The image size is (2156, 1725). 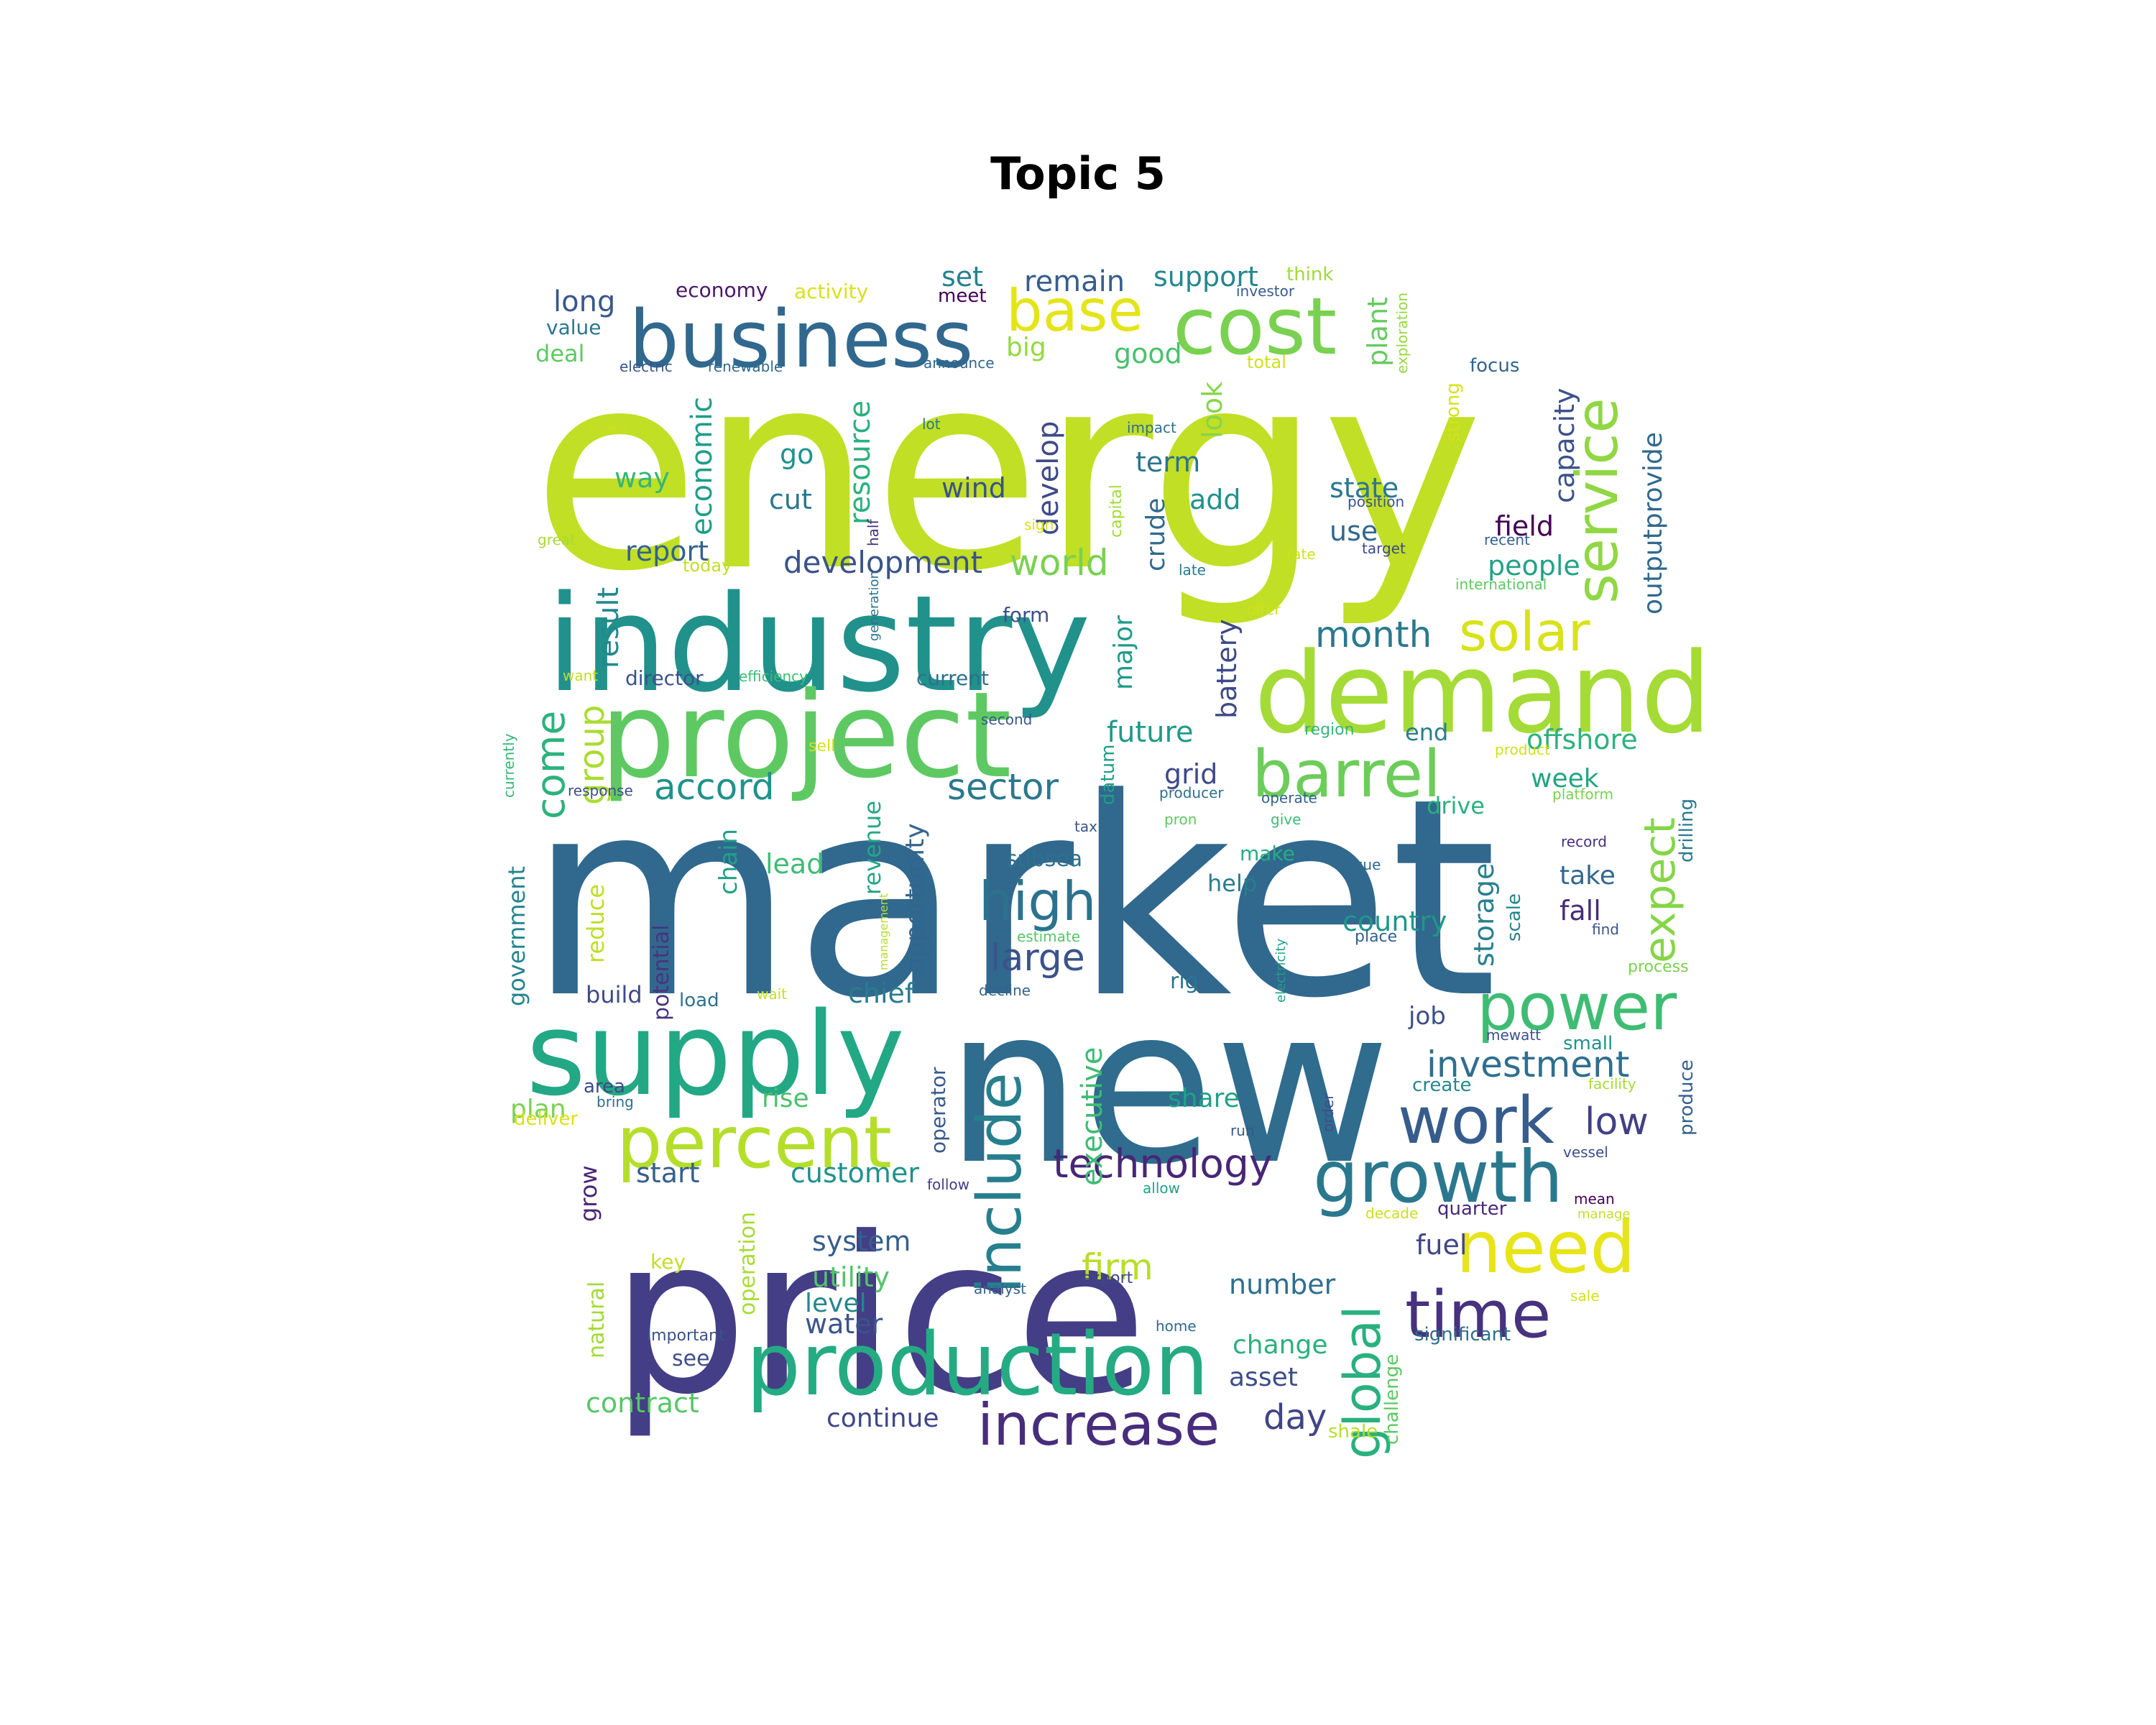 I want to click on word-renewable: renewable, so click(x=745, y=366).